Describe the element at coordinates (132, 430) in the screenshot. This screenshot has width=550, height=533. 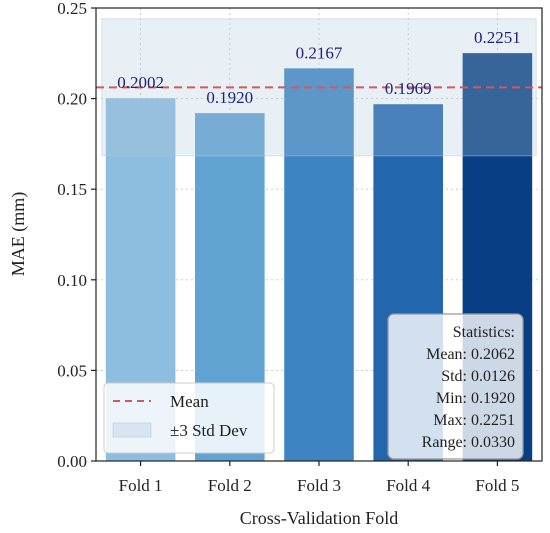
I see `legend-band-swatch` at that location.